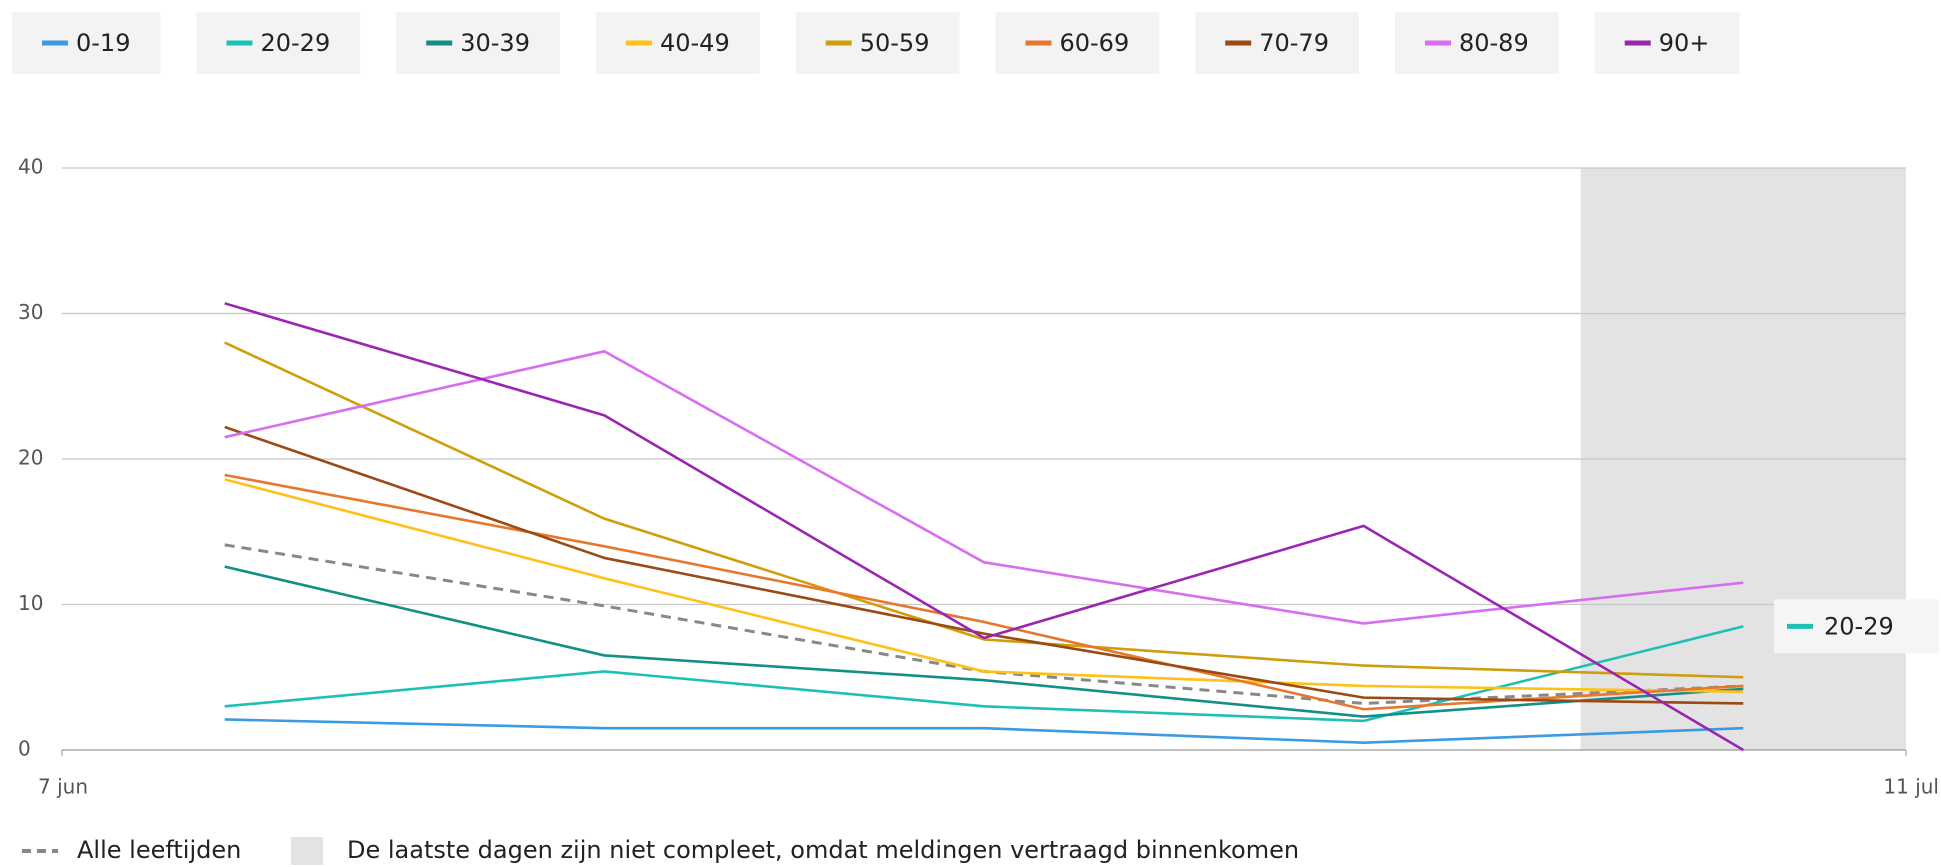 The width and height of the screenshot is (1941, 867). What do you see at coordinates (30, 458) in the screenshot?
I see `y-tick-label: 20` at bounding box center [30, 458].